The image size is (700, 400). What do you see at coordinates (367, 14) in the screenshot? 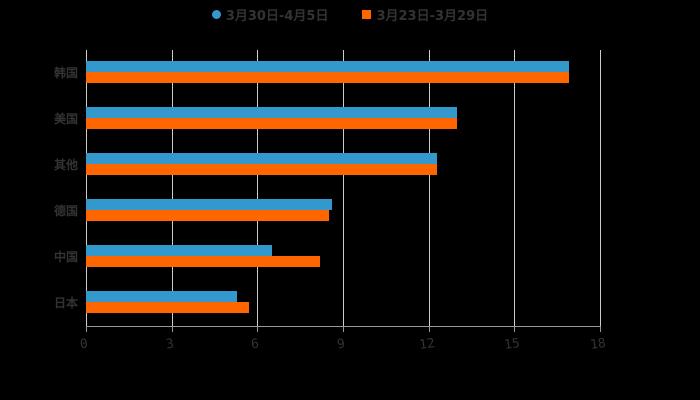
I see `square-marker-icon` at bounding box center [367, 14].